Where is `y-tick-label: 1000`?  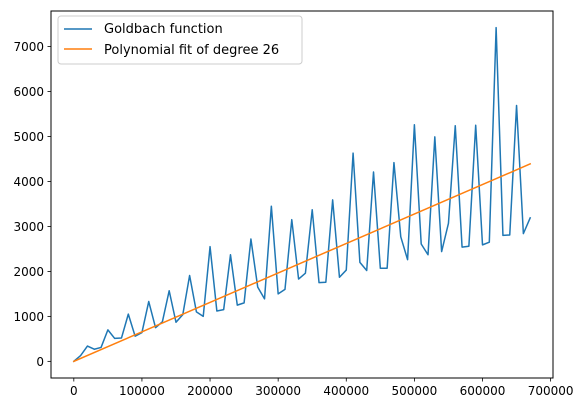
y-tick-label: 1000 is located at coordinates (28, 317).